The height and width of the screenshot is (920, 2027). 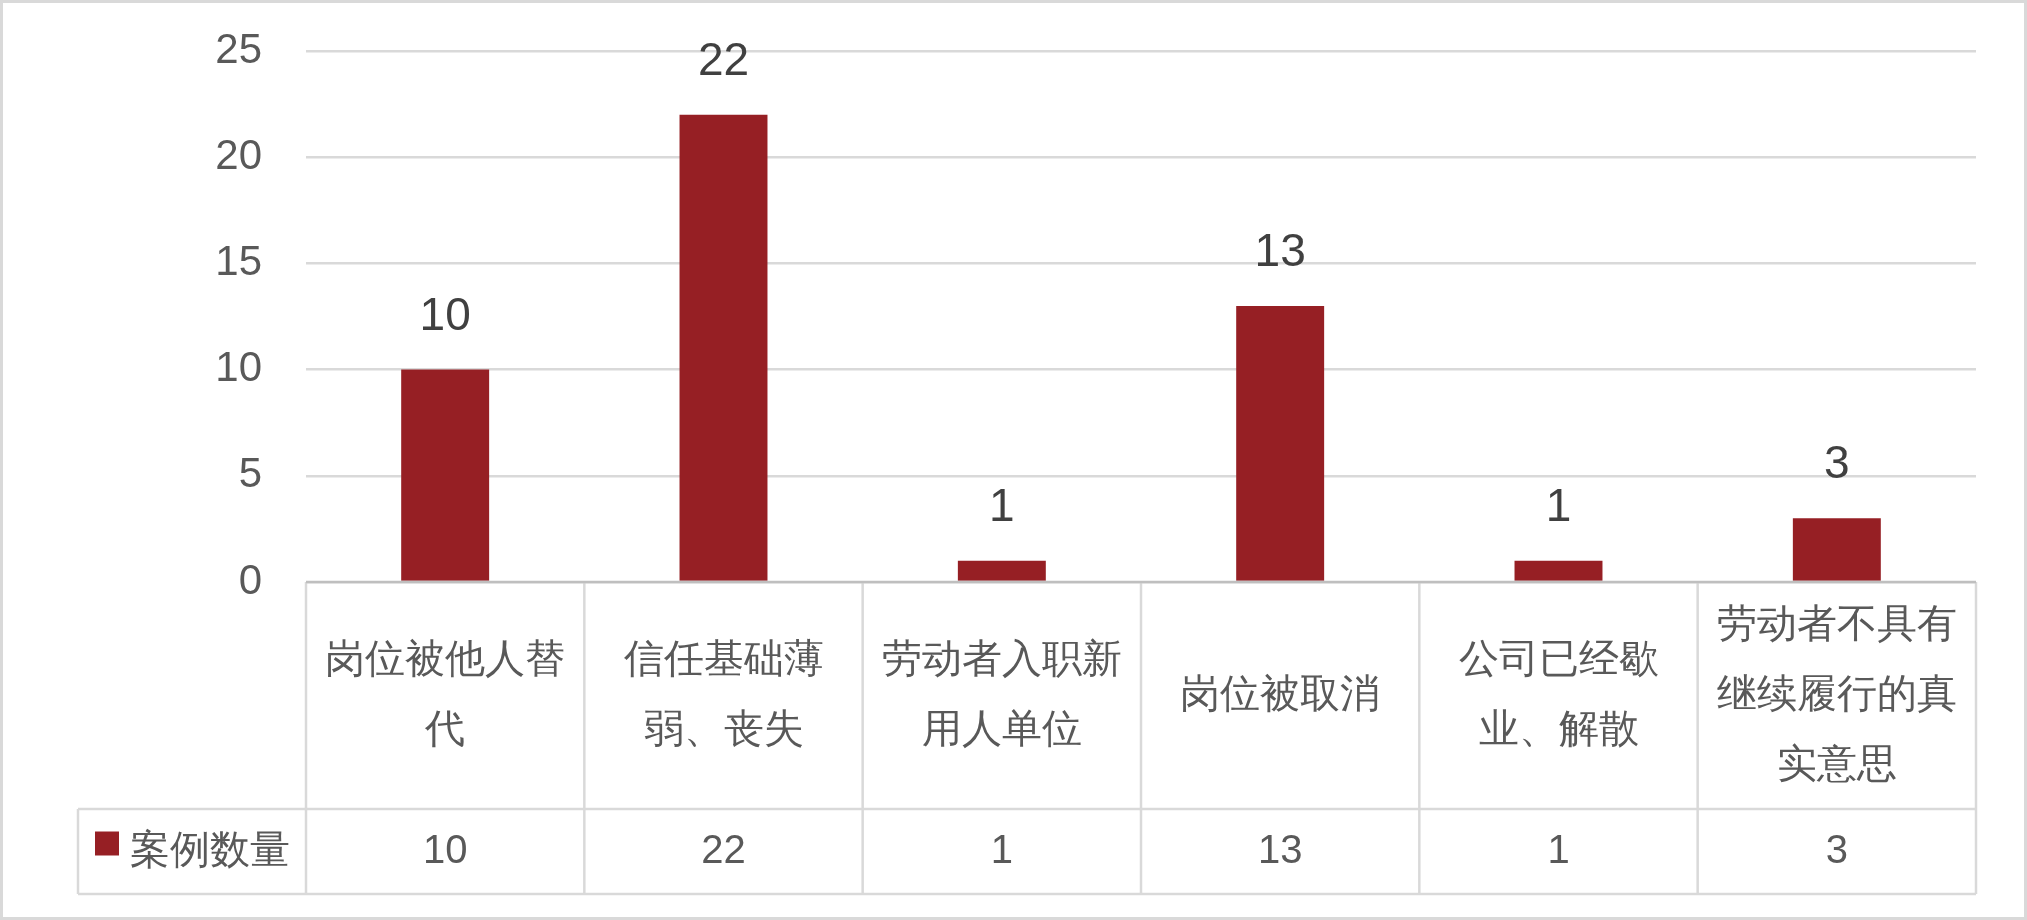 What do you see at coordinates (1280, 249) in the screenshot?
I see `annotation: 13` at bounding box center [1280, 249].